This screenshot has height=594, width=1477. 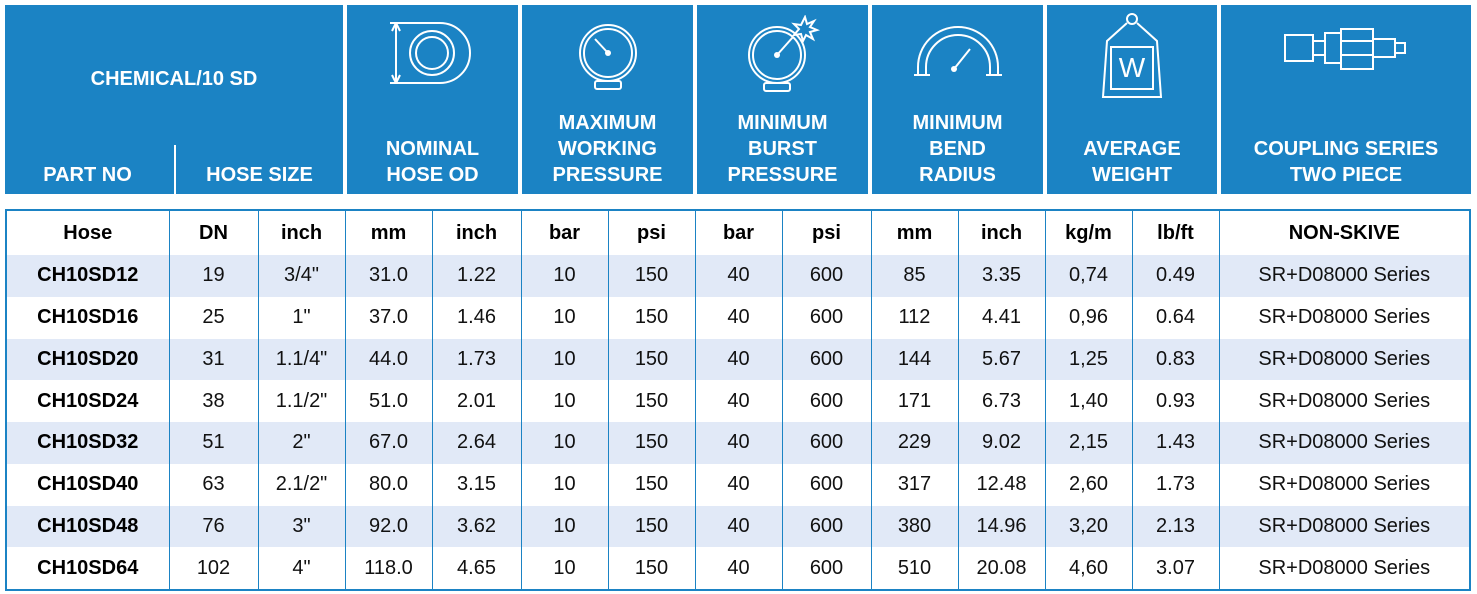 What do you see at coordinates (1346, 175) in the screenshot?
I see `coupling-line2: TWO PIECE` at bounding box center [1346, 175].